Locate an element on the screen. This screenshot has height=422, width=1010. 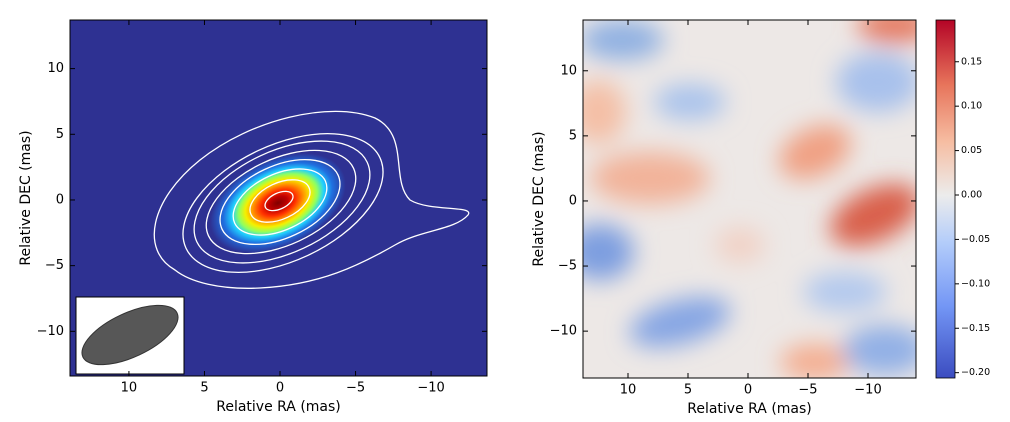
colorbar-tick-label: 0.15 is located at coordinates (971, 61).